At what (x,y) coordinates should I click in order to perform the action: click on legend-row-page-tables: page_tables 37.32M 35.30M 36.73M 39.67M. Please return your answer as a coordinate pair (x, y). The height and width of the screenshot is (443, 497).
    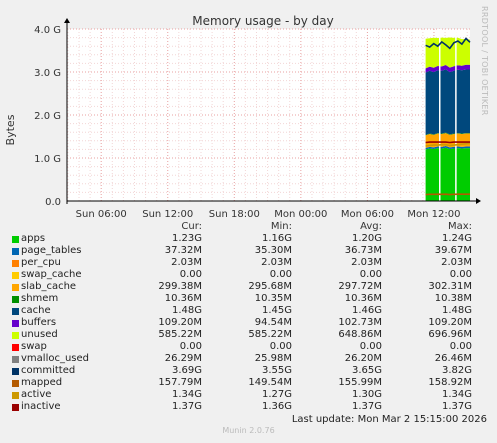
    Looking at the image, I should click on (250, 251).